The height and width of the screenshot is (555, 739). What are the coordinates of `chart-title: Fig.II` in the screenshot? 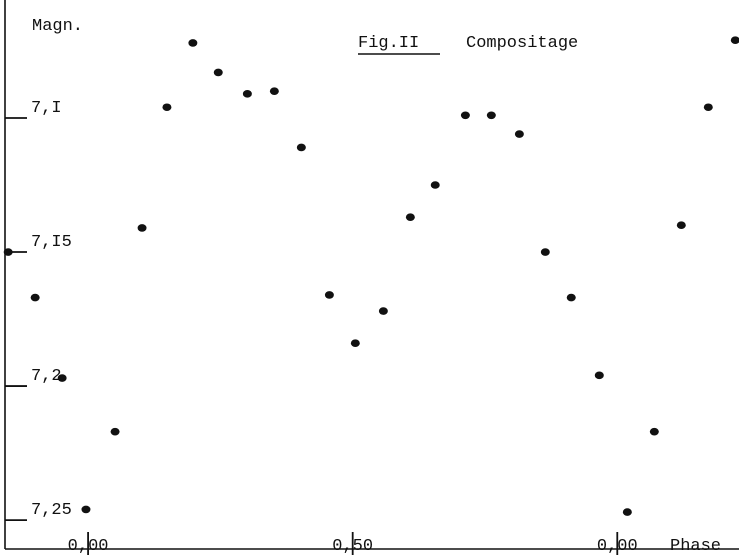 It's located at (388, 43).